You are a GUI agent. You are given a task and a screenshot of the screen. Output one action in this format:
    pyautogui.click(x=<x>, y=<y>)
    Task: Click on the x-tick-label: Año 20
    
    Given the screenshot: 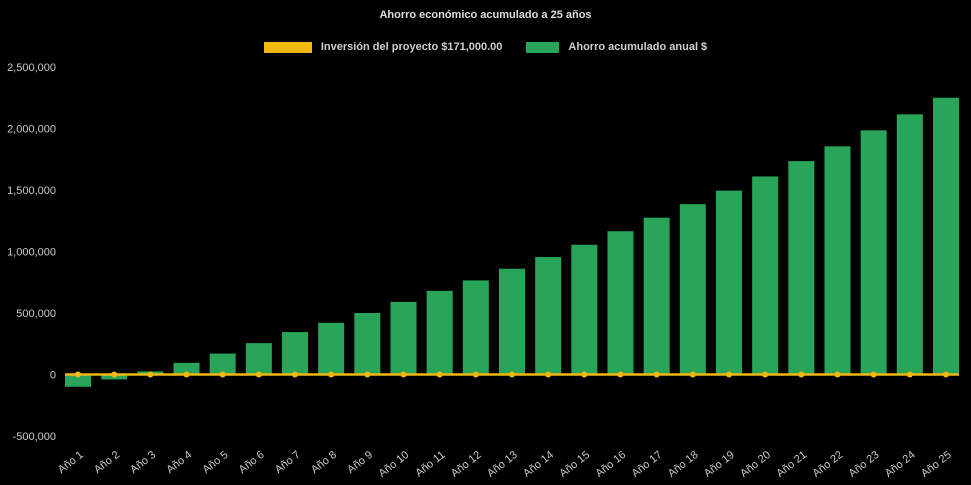 What is the action you would take?
    pyautogui.click(x=755, y=464)
    